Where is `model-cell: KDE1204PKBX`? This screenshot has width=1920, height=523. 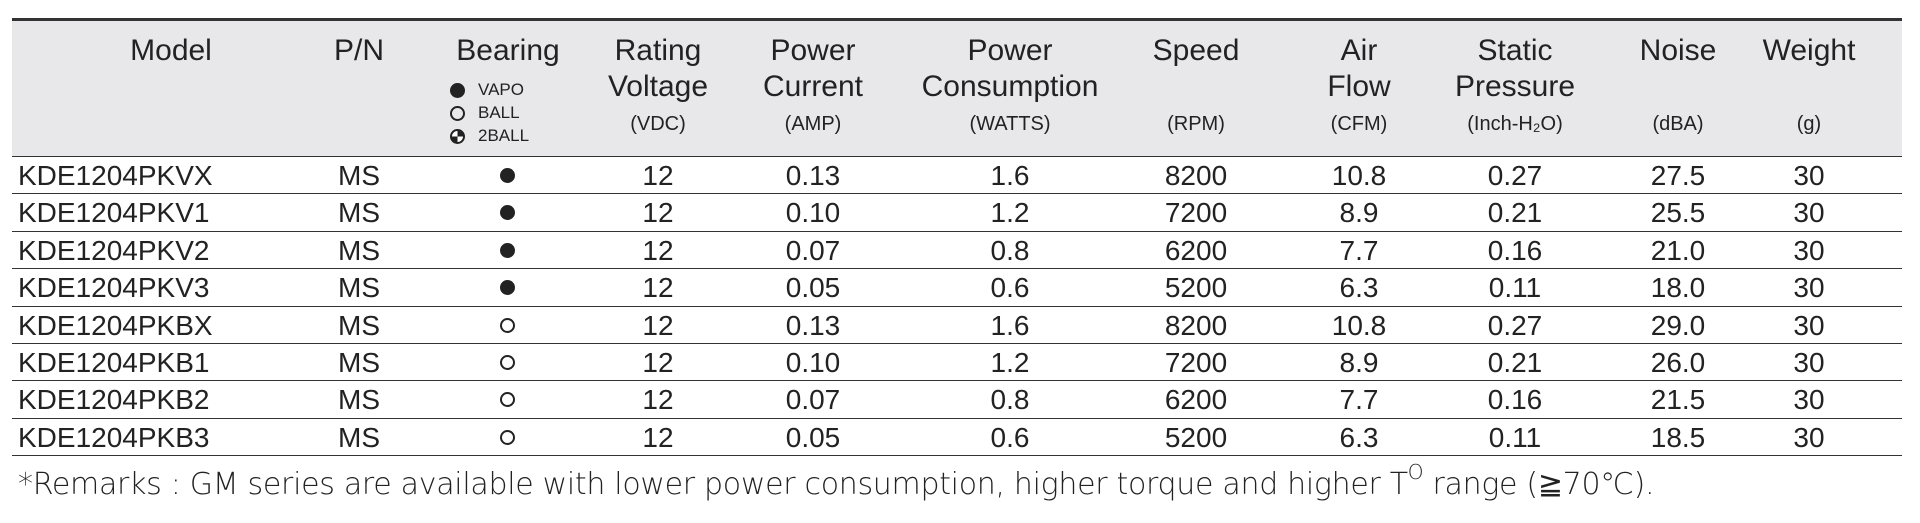
model-cell: KDE1204PKBX is located at coordinates (115, 325).